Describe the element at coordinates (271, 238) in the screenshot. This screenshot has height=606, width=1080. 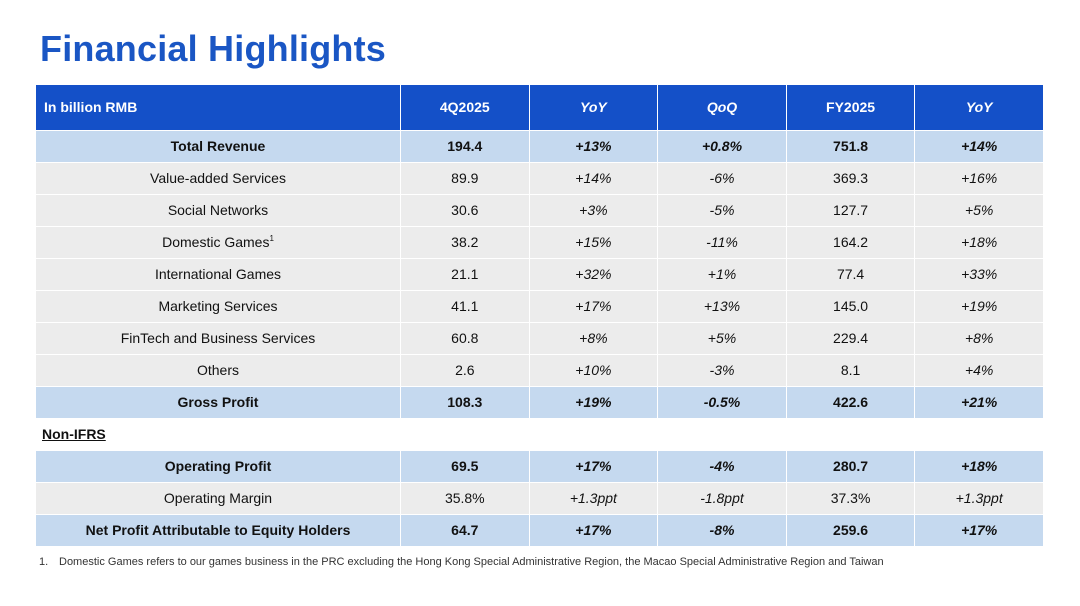
I see `footnote-marker: 1` at that location.